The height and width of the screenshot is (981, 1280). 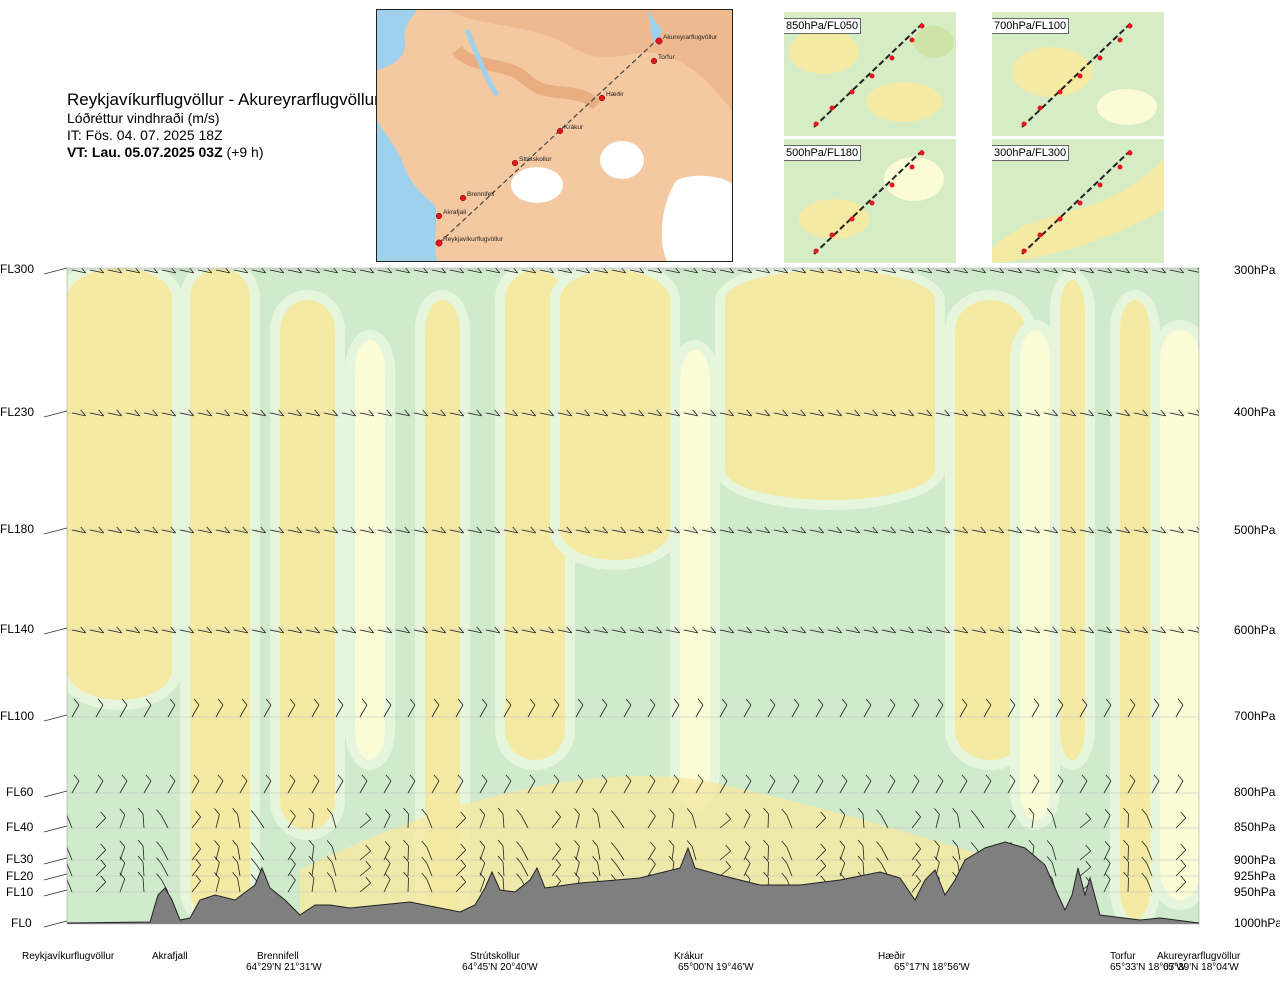 What do you see at coordinates (666, 57) in the screenshot?
I see `route-marker-label: Torfur` at bounding box center [666, 57].